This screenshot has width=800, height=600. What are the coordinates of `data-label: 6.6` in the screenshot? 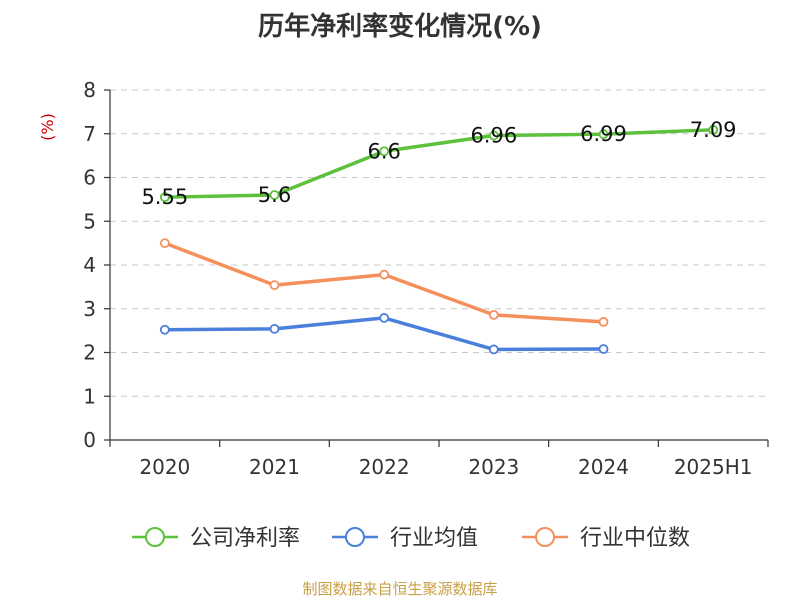 It's located at (383, 151).